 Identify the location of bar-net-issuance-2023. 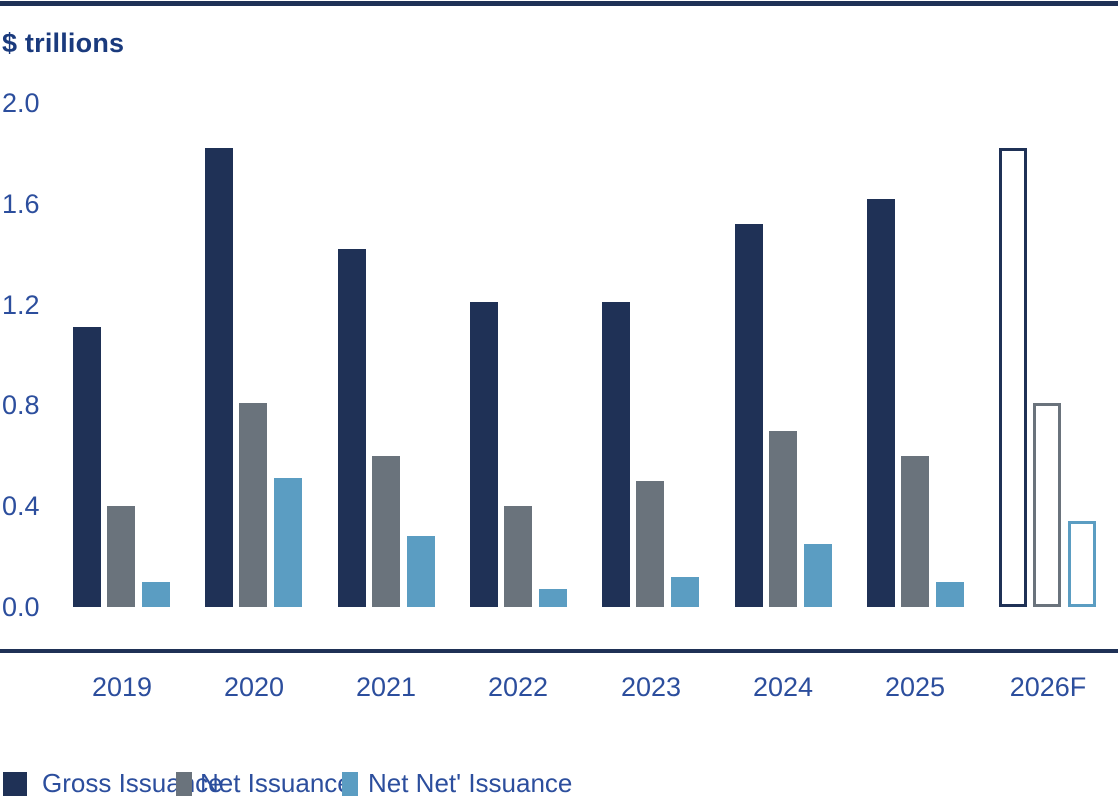
(650, 544).